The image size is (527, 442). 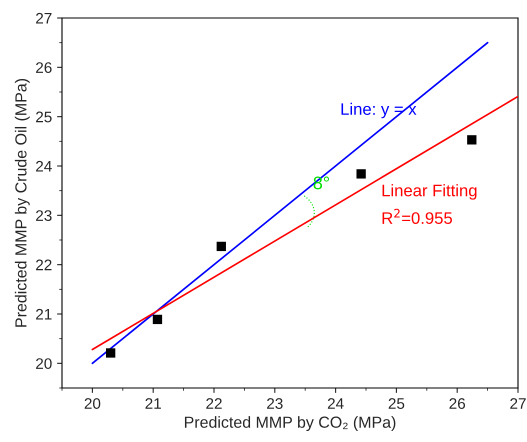 I want to click on x-tick-label: 21, so click(x=153, y=403).